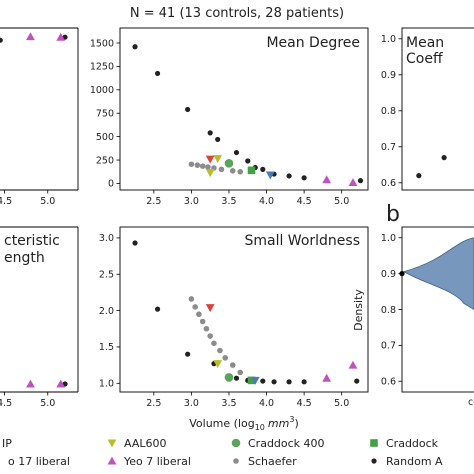  Describe the element at coordinates (388, 75) in the screenshot. I see `y-tick-label: 0.9` at that location.